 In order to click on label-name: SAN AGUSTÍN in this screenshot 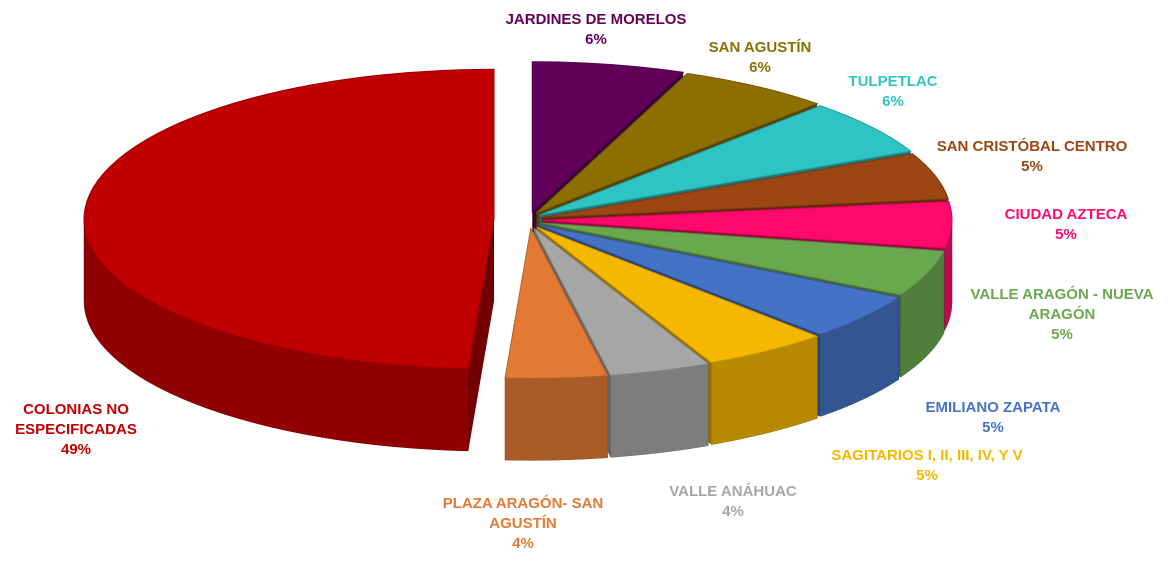, I will do `click(760, 47)`.